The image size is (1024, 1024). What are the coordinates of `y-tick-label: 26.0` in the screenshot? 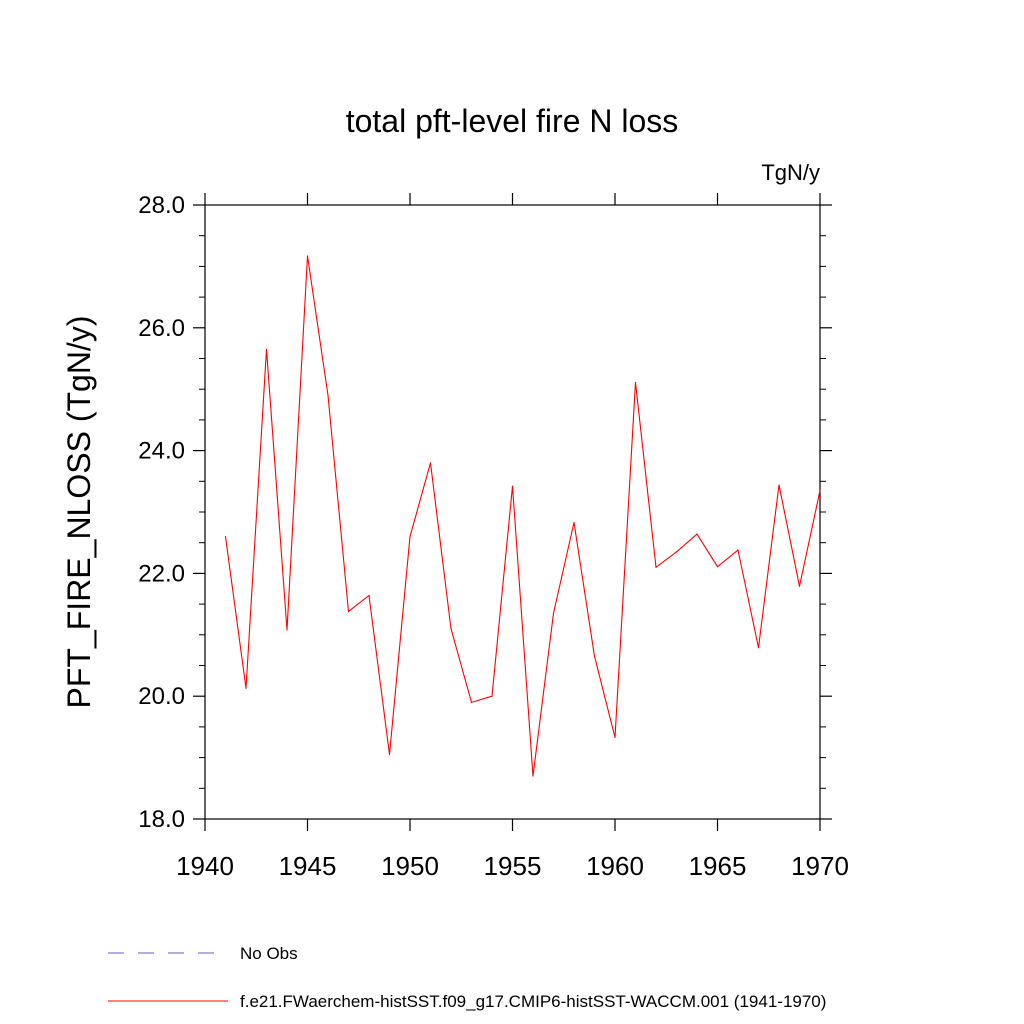 It's located at (161, 328).